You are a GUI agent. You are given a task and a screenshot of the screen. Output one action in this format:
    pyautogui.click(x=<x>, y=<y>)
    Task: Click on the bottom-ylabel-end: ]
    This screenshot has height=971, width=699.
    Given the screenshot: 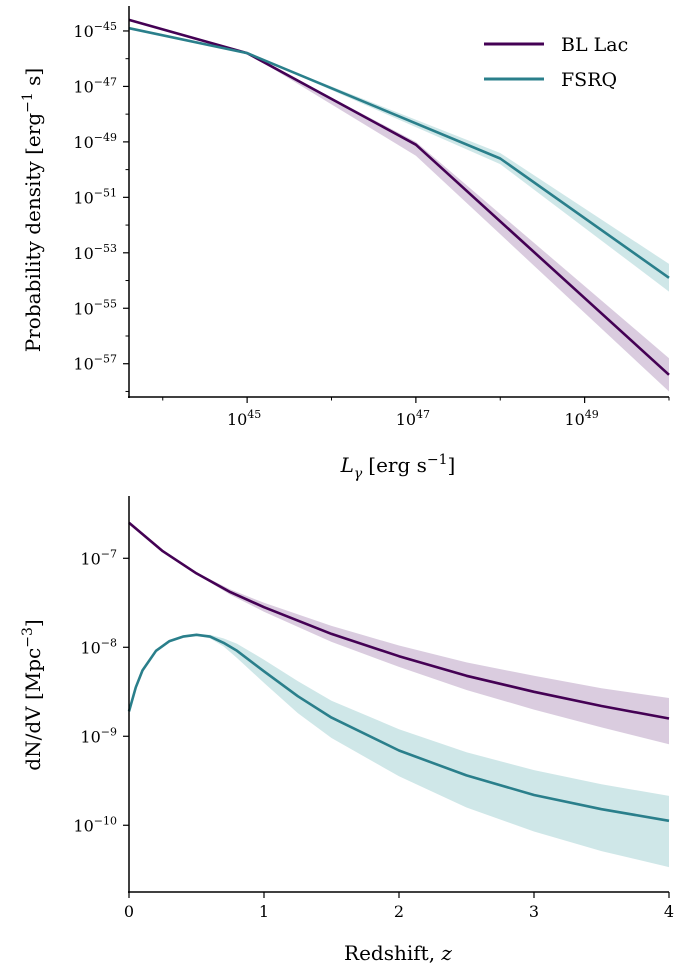 What is the action you would take?
    pyautogui.click(x=33, y=623)
    